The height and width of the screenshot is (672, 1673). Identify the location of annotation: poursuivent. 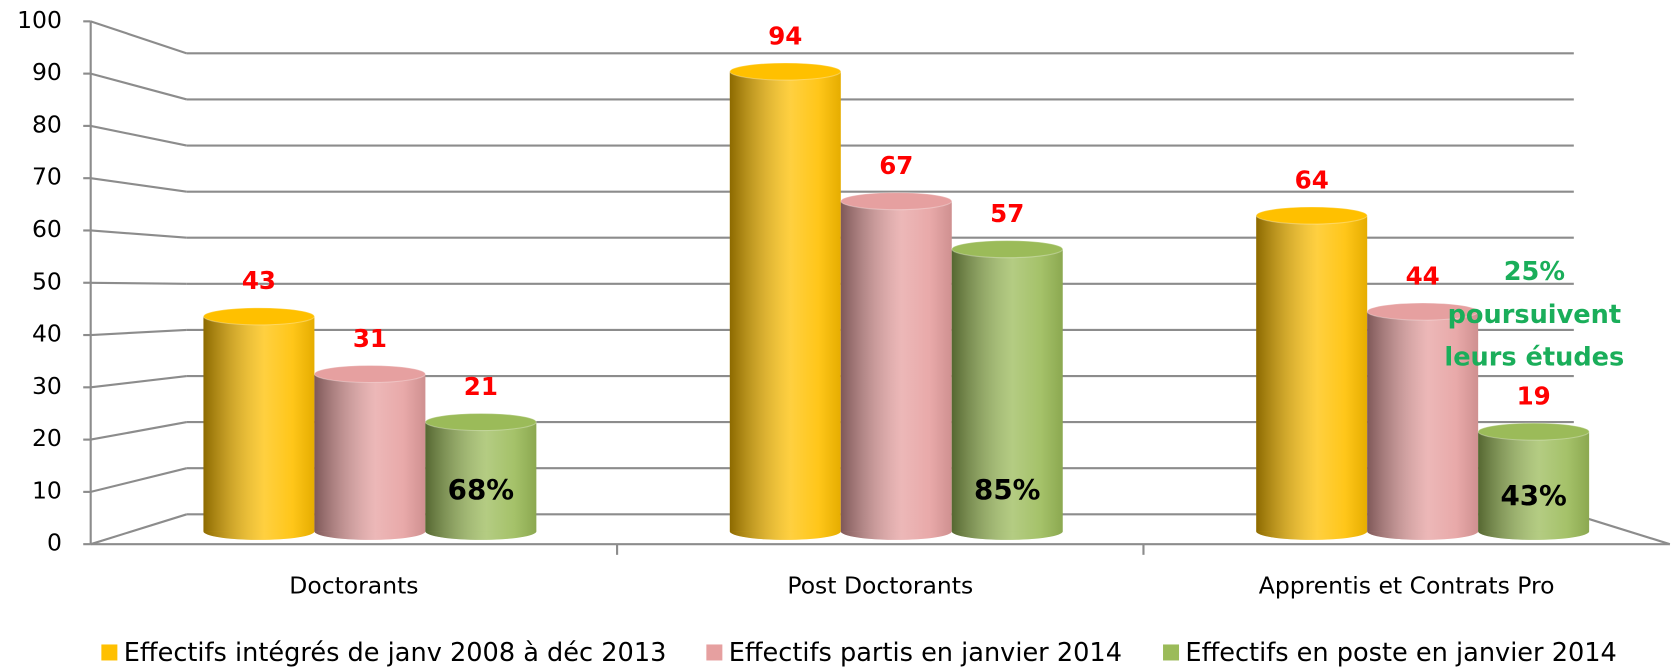
(1534, 315).